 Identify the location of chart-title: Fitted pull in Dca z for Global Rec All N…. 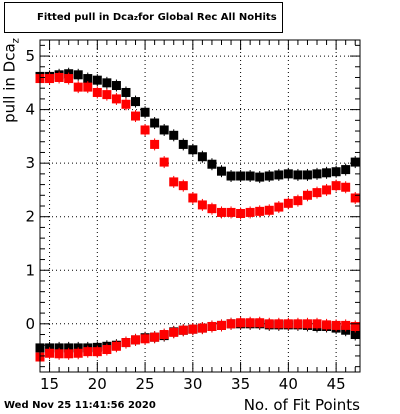
(143, 17).